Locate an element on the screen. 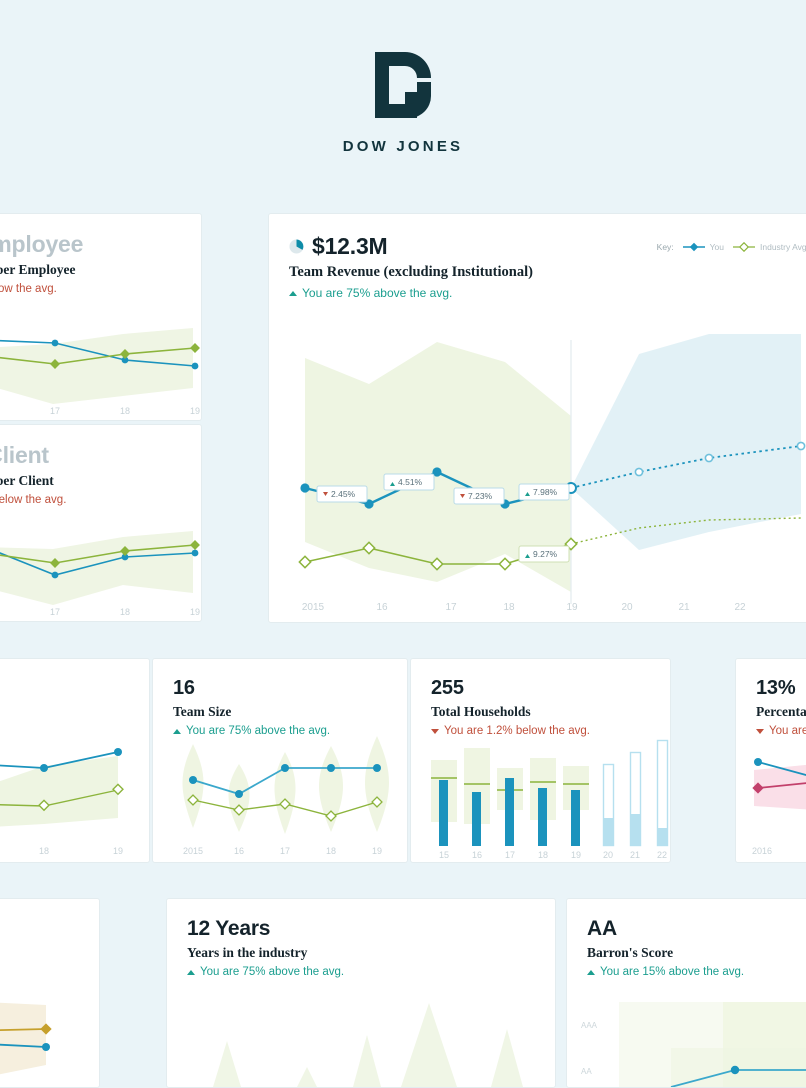 This screenshot has height=1088, width=806. legend-industry-label: Industry Avg. is located at coordinates (783, 247).